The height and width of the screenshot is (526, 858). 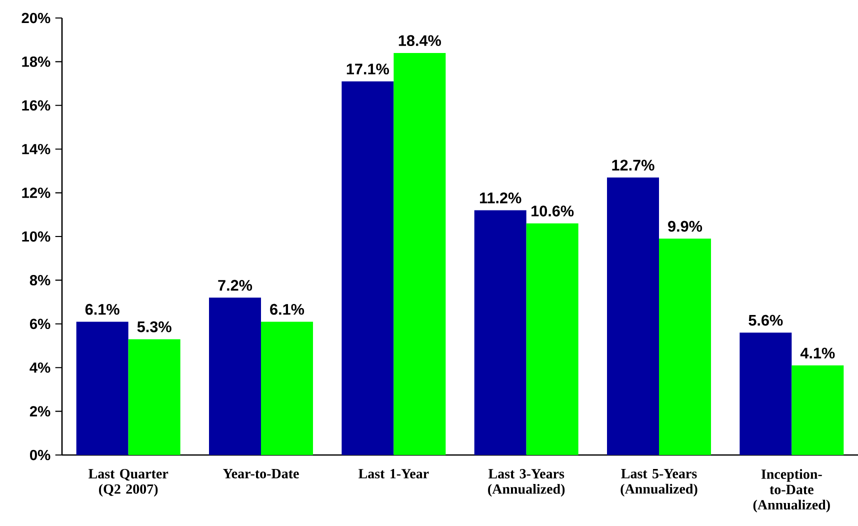 What do you see at coordinates (235, 285) in the screenshot?
I see `data-label: 7.2%` at bounding box center [235, 285].